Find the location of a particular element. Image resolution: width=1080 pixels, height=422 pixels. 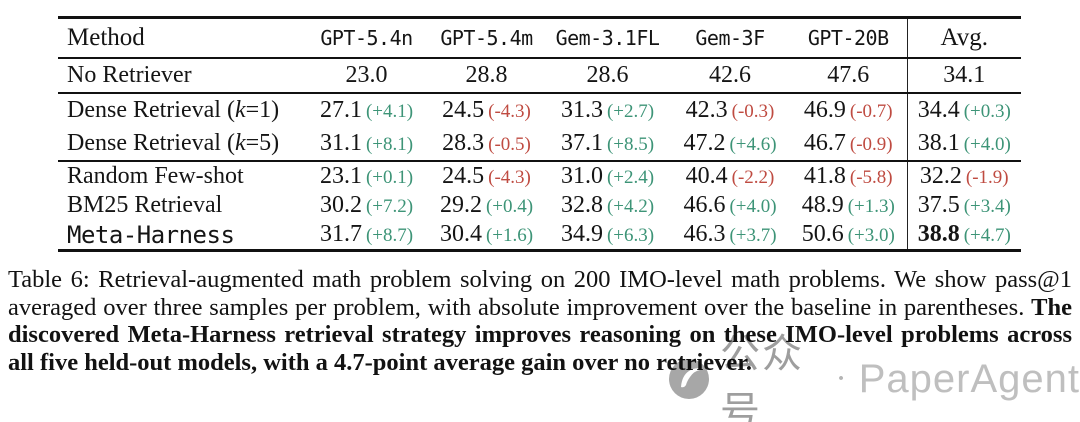

score-cell: 29.2 (+0.4) is located at coordinates (486, 206).